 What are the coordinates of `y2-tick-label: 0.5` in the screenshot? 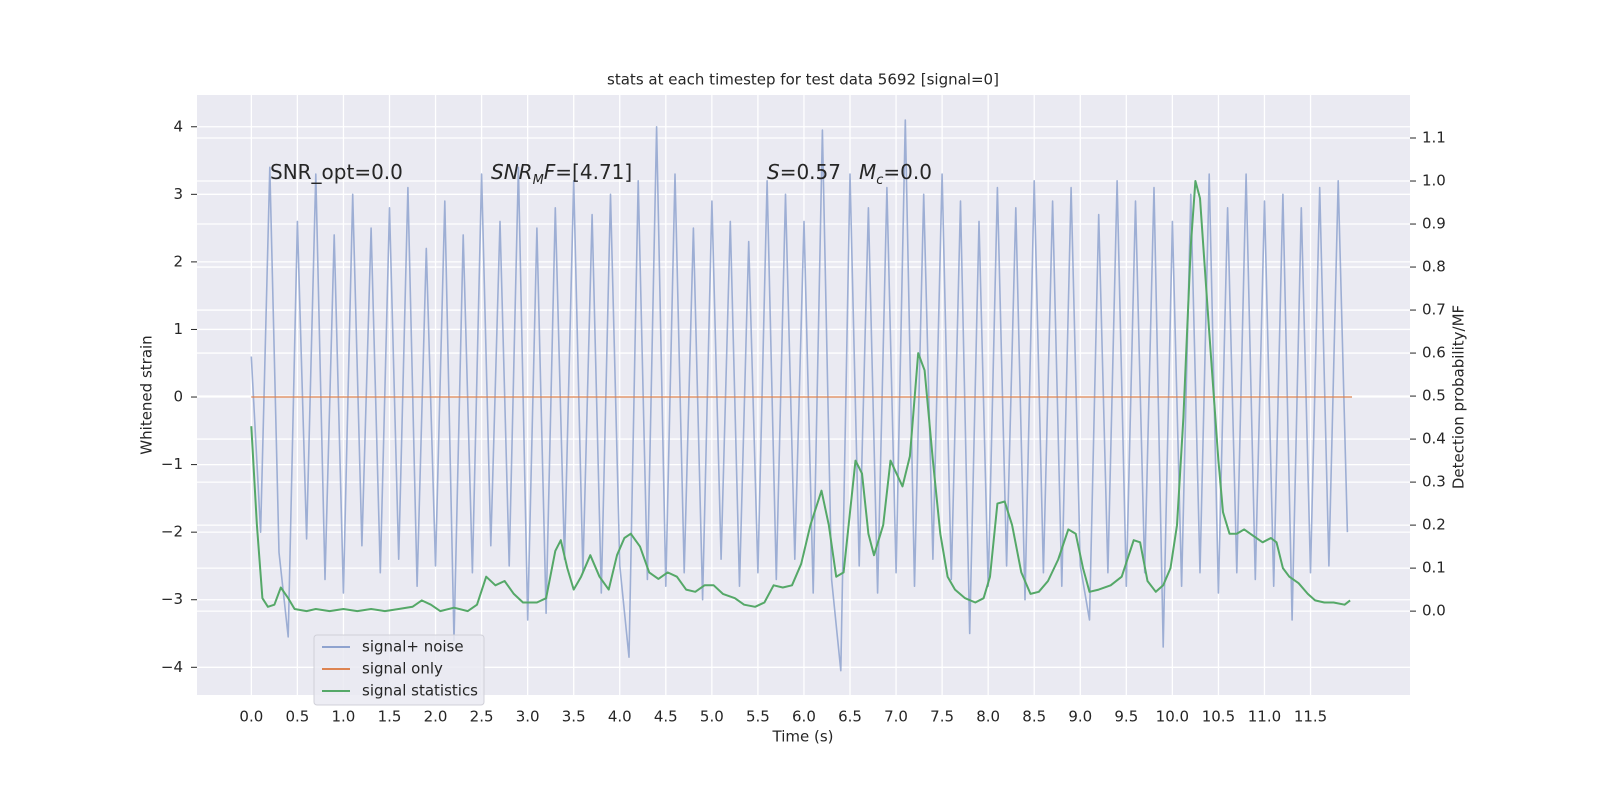 It's located at (1434, 396).